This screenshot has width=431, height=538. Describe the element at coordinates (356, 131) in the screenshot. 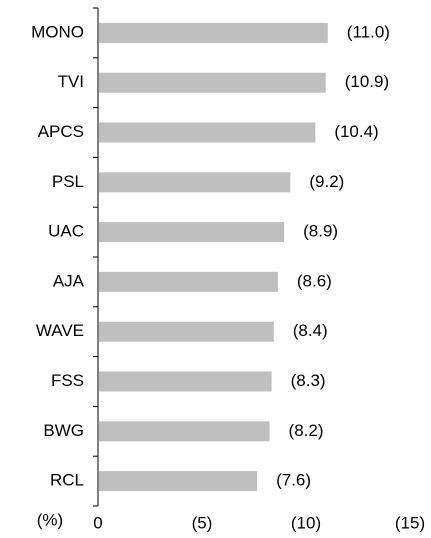

I see `value-label: (10.4)` at that location.